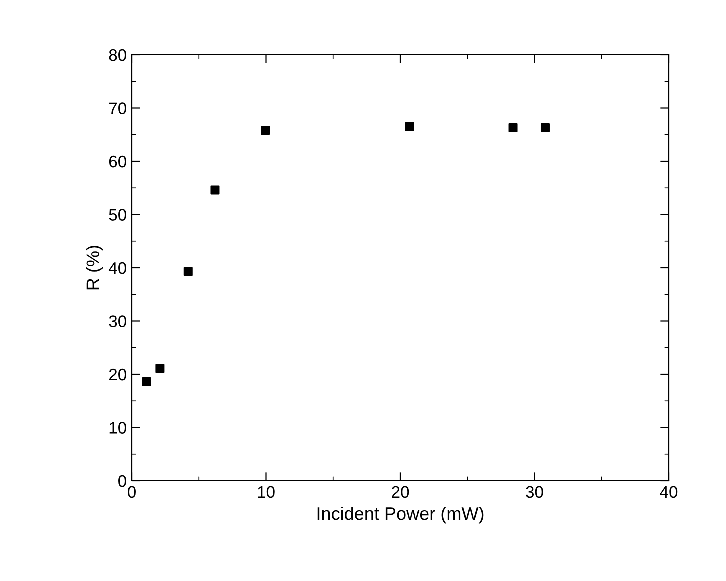 This screenshot has height=581, width=726. I want to click on y-tick-label: 20, so click(117, 374).